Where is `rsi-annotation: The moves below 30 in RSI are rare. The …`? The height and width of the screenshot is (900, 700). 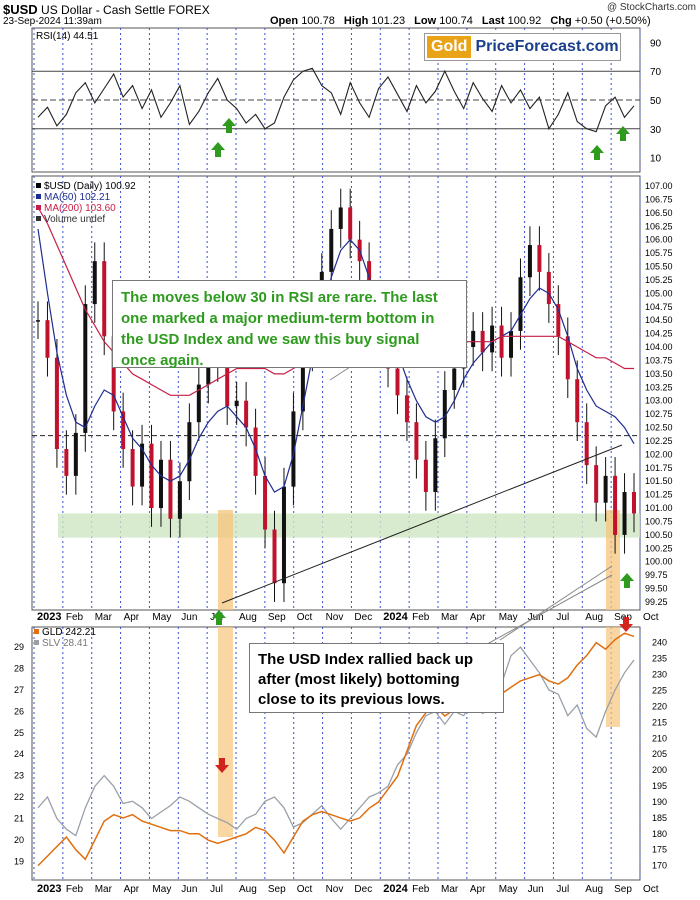
rsi-annotation: The moves below 30 in RSI are rare. The … is located at coordinates (289, 324).